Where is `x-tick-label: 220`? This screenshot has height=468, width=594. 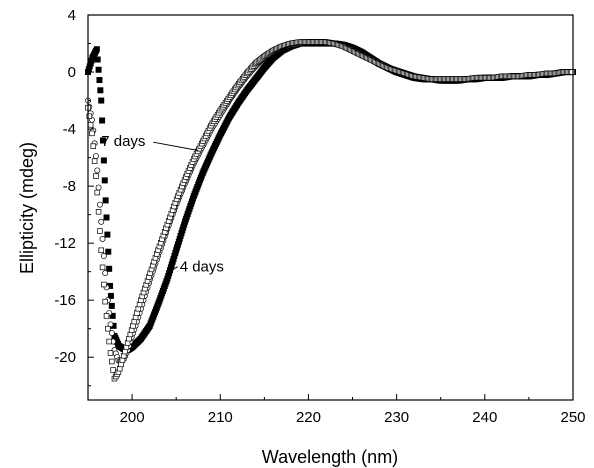
x-tick-label: 220 is located at coordinates (308, 417).